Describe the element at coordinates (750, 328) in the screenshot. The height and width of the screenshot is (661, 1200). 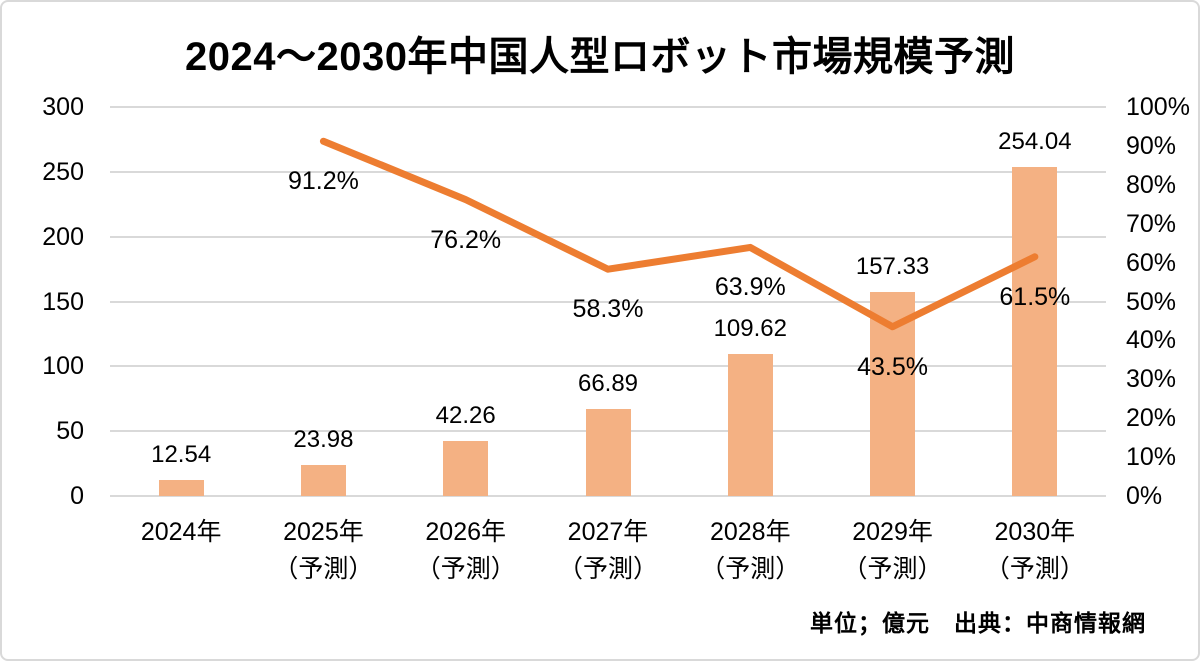
I see `bar-value-label: 109.62` at that location.